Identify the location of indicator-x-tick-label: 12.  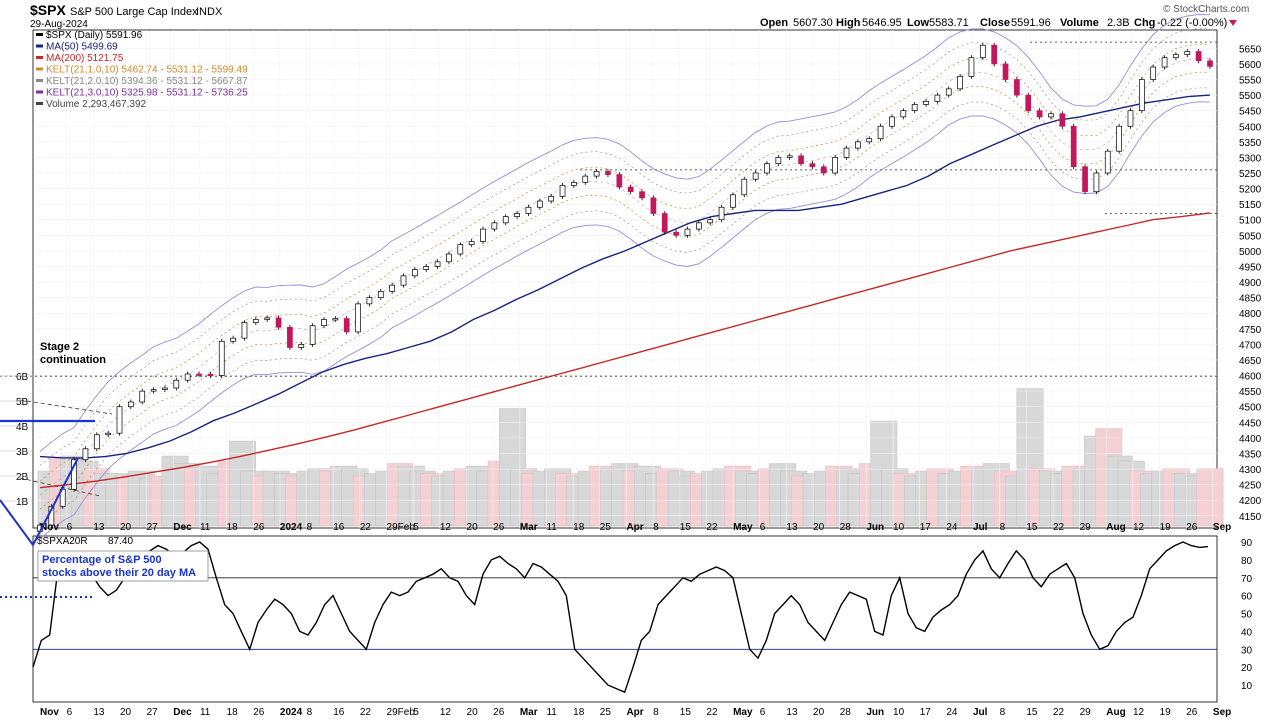
(1139, 712).